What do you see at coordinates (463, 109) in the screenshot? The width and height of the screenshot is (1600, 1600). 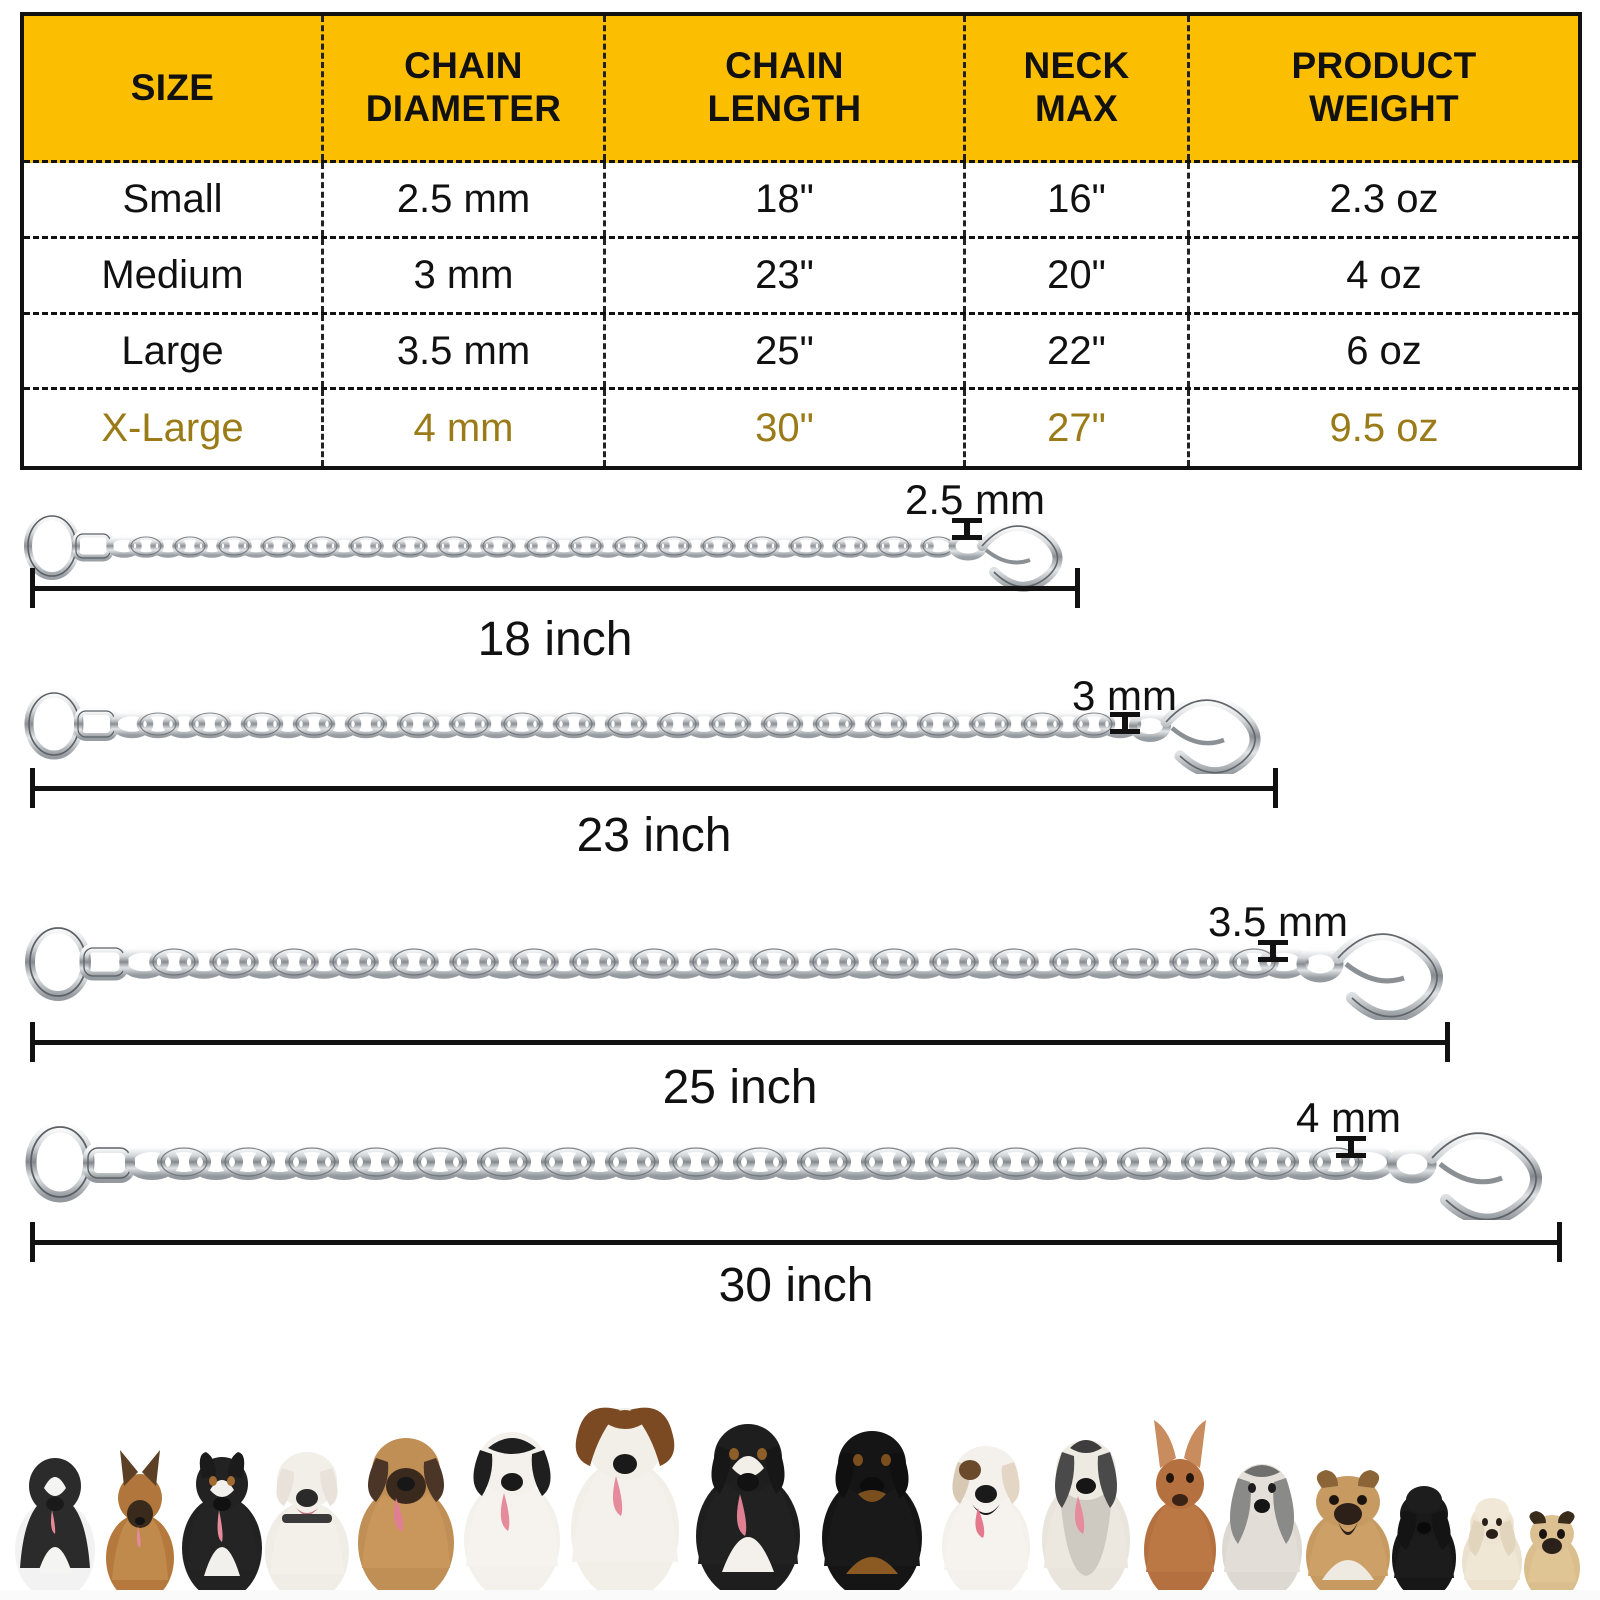 I see `column-header-chain-diameter-line2: DIAMETER` at bounding box center [463, 109].